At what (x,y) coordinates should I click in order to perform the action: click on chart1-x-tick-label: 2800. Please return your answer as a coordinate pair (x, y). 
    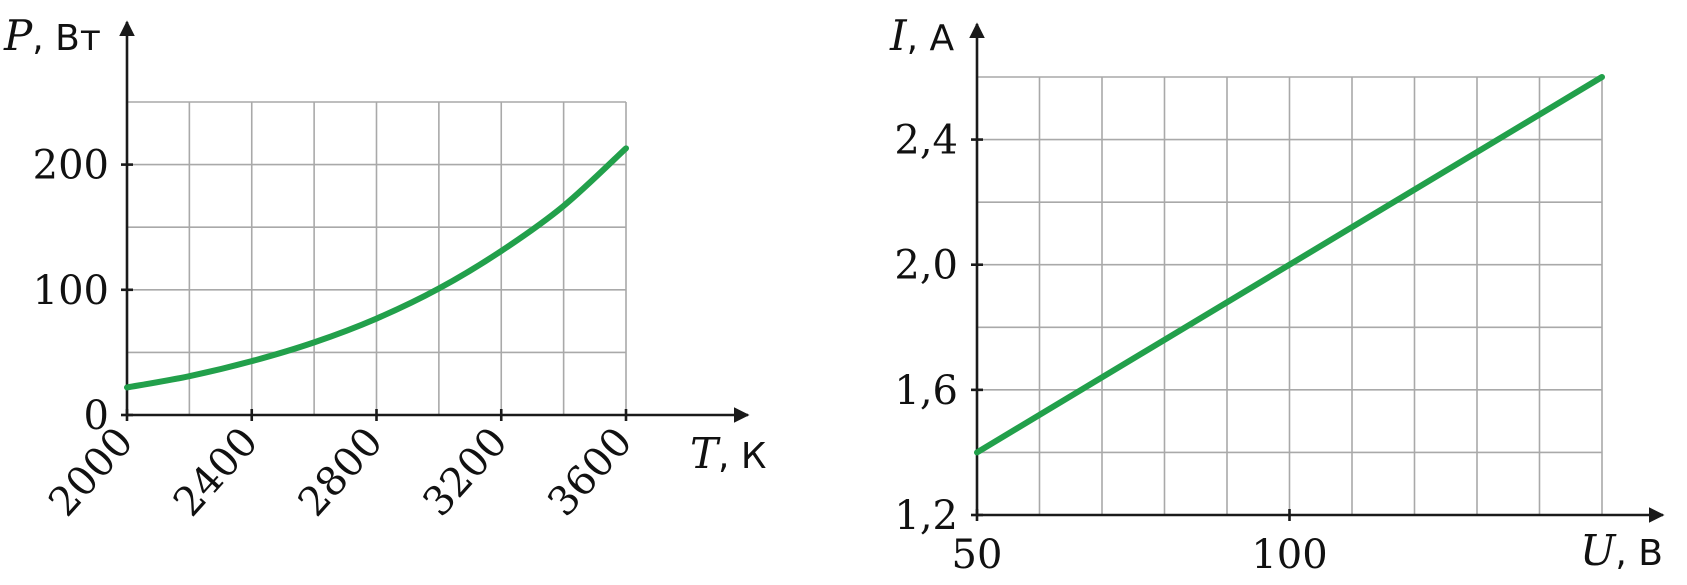
    Looking at the image, I should click on (341, 472).